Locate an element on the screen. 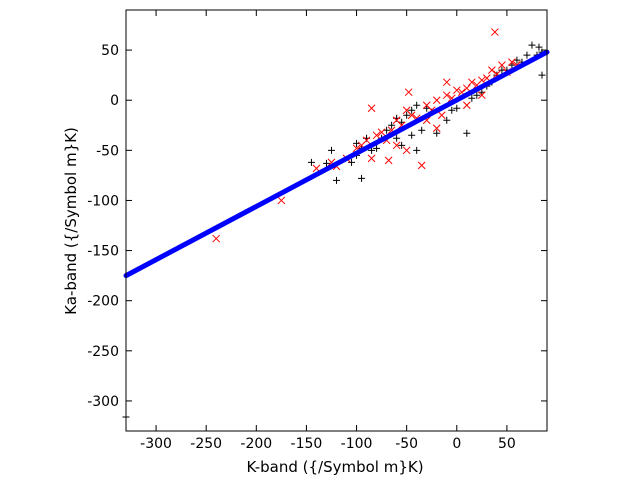  y-tick-label: 0 is located at coordinates (114, 101).